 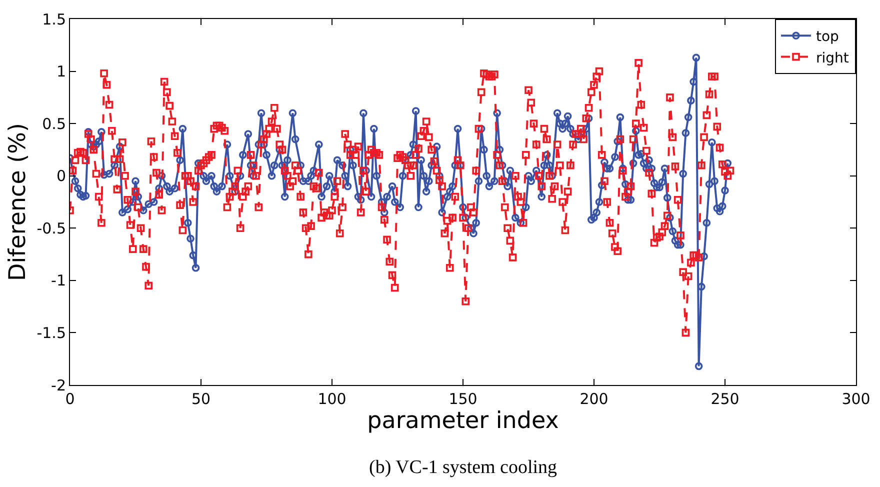 I want to click on y-tick-label: -2, so click(x=58, y=385).